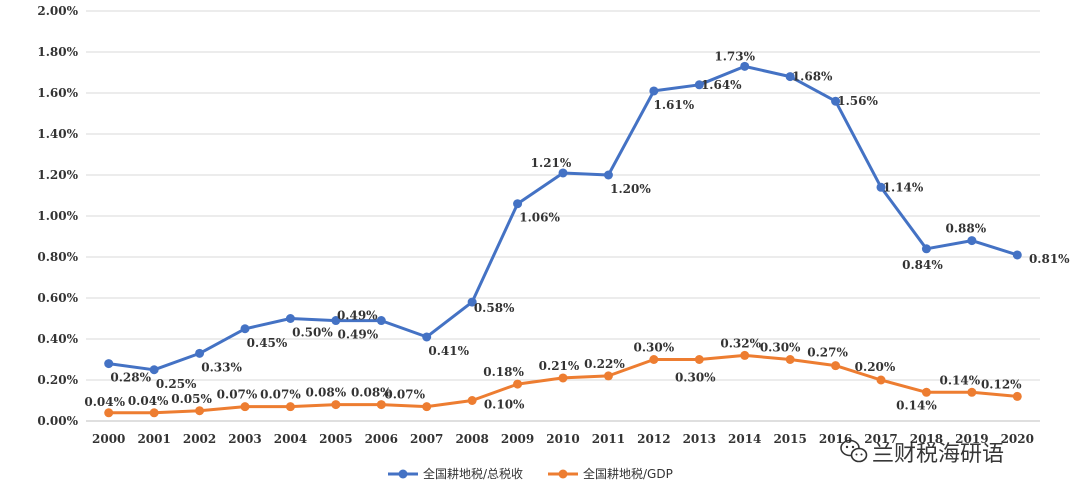 The height and width of the screenshot is (498, 1080). Describe the element at coordinates (938, 454) in the screenshot. I see `watermark-text: 兰财税海研语` at that location.